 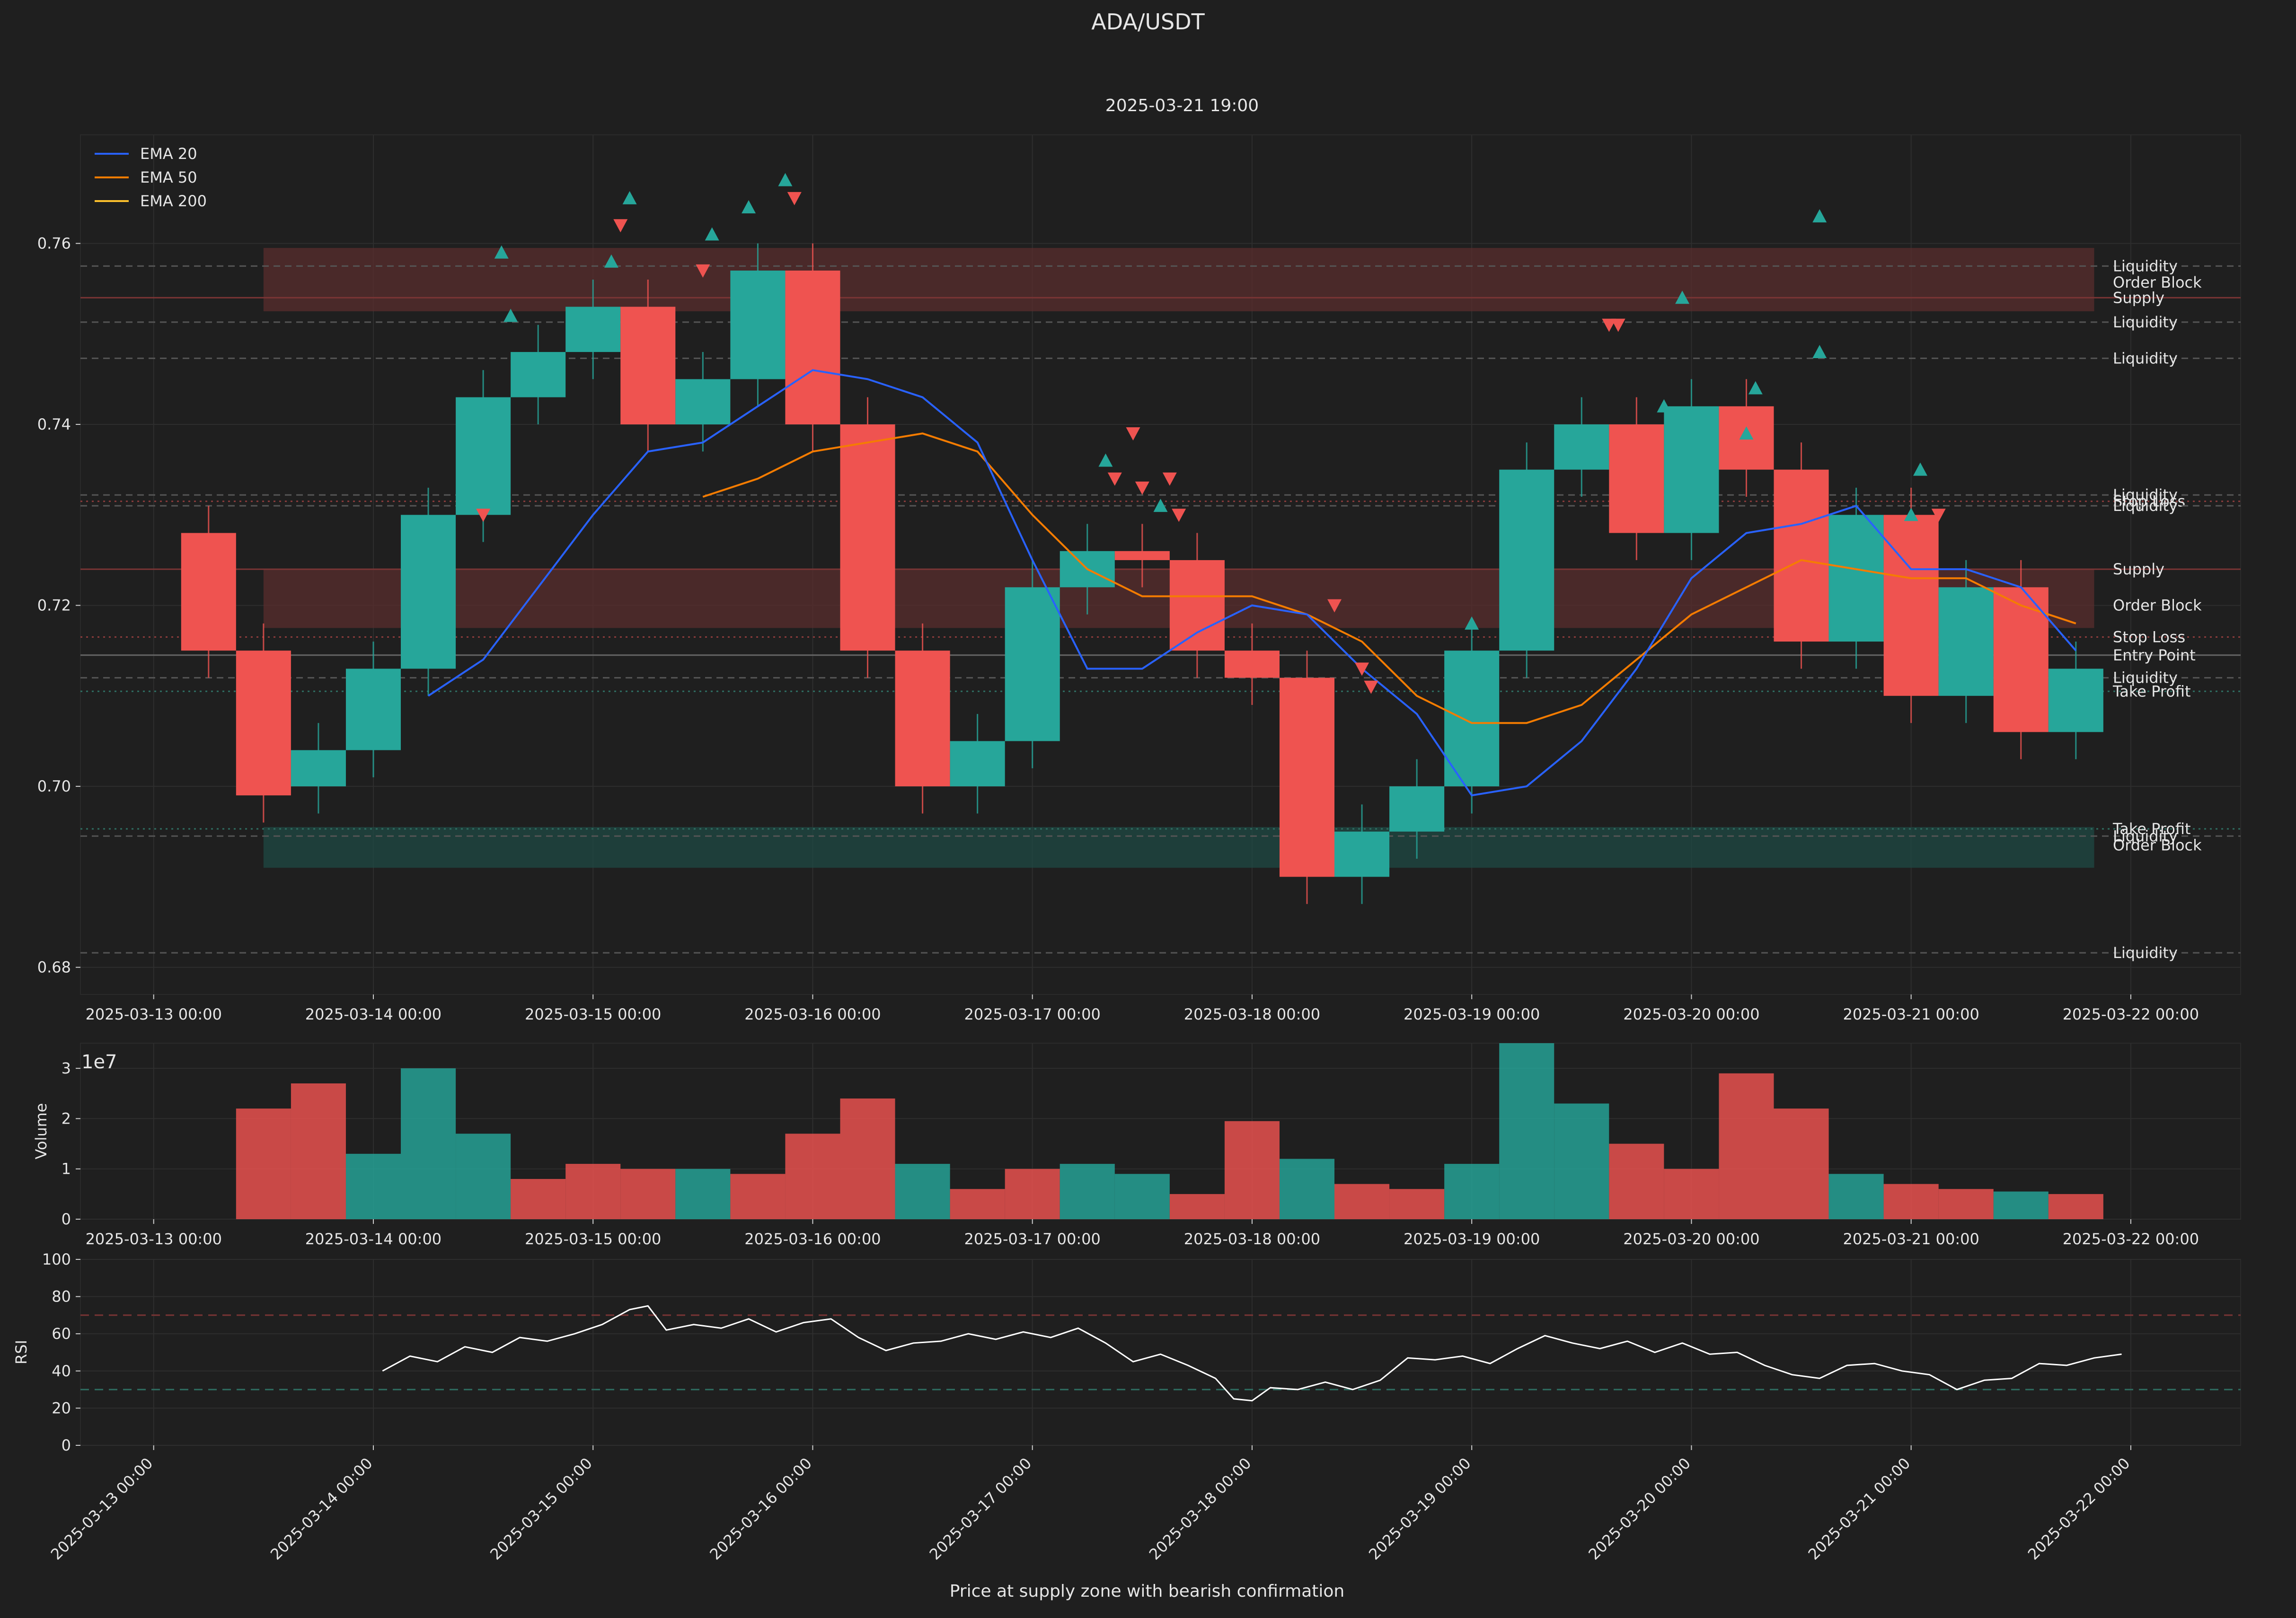 I want to click on price-x-tick-label: 2025-03-19 00:00, so click(x=1472, y=1014).